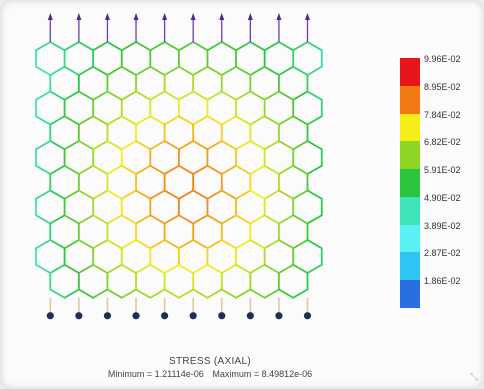  Describe the element at coordinates (474, 377) in the screenshot. I see `expand-icon: ⤡` at that location.